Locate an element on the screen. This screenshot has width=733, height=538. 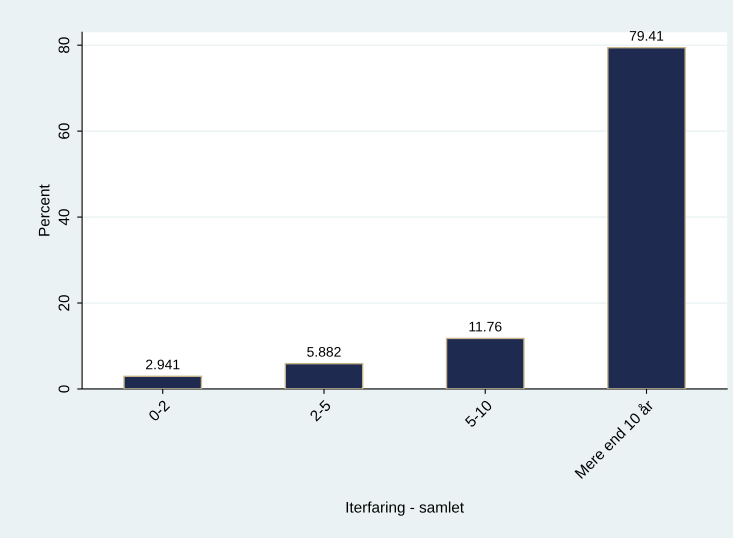
data-label: 5.882 is located at coordinates (324, 351).